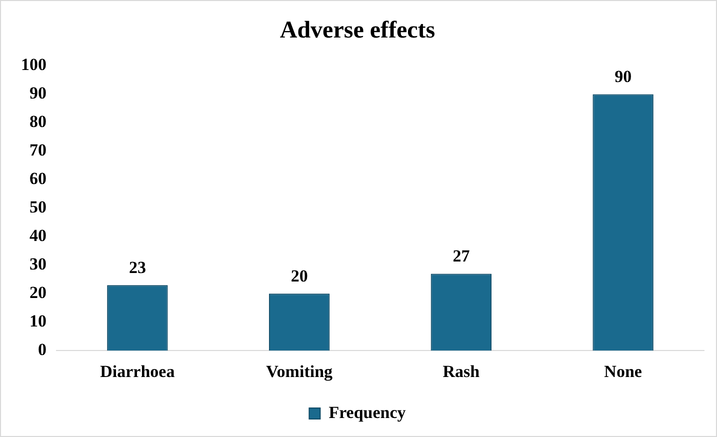 This screenshot has width=717, height=437. Describe the element at coordinates (38, 178) in the screenshot. I see `y-tick-label: 60` at that location.